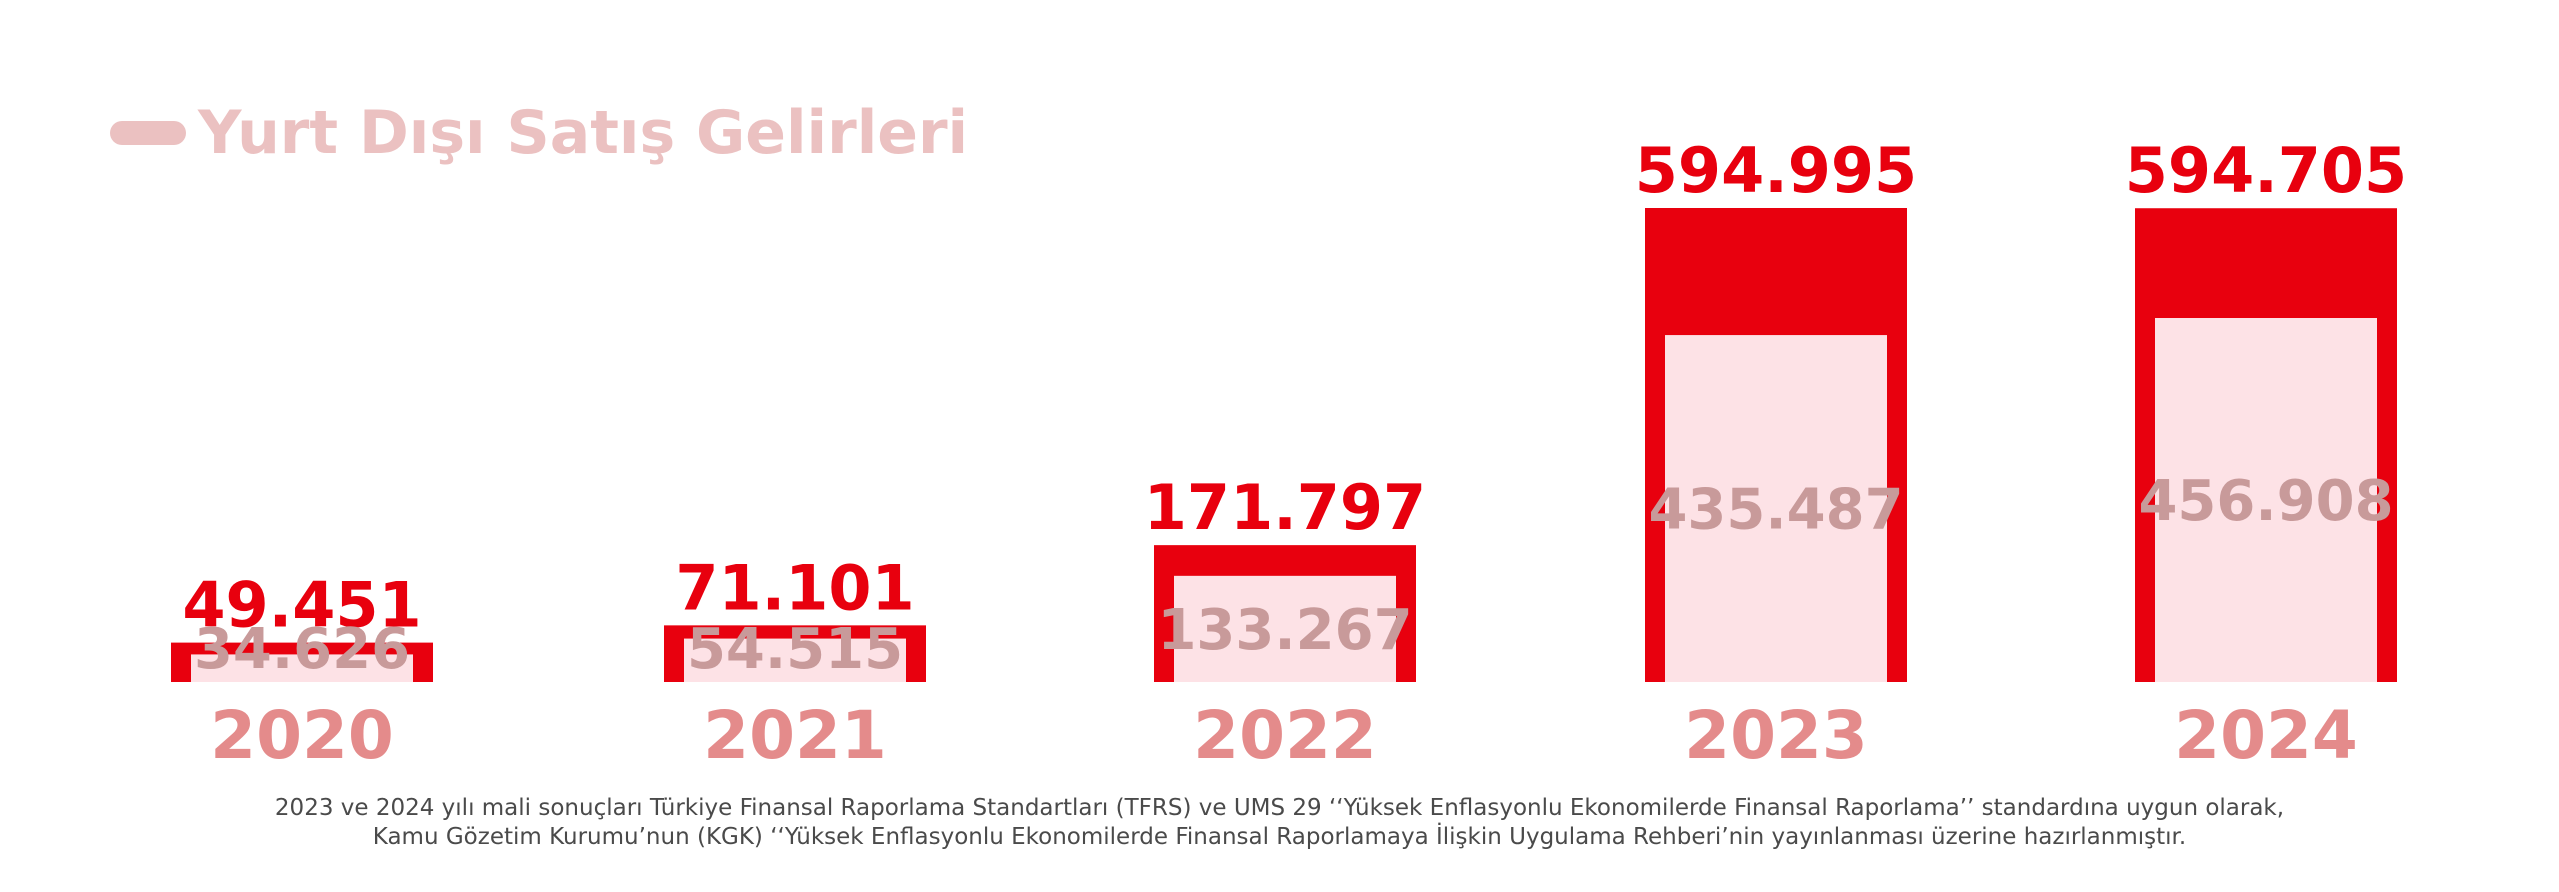  Describe the element at coordinates (302, 649) in the screenshot. I see `inner-value-label-2020: 34.626` at that location.